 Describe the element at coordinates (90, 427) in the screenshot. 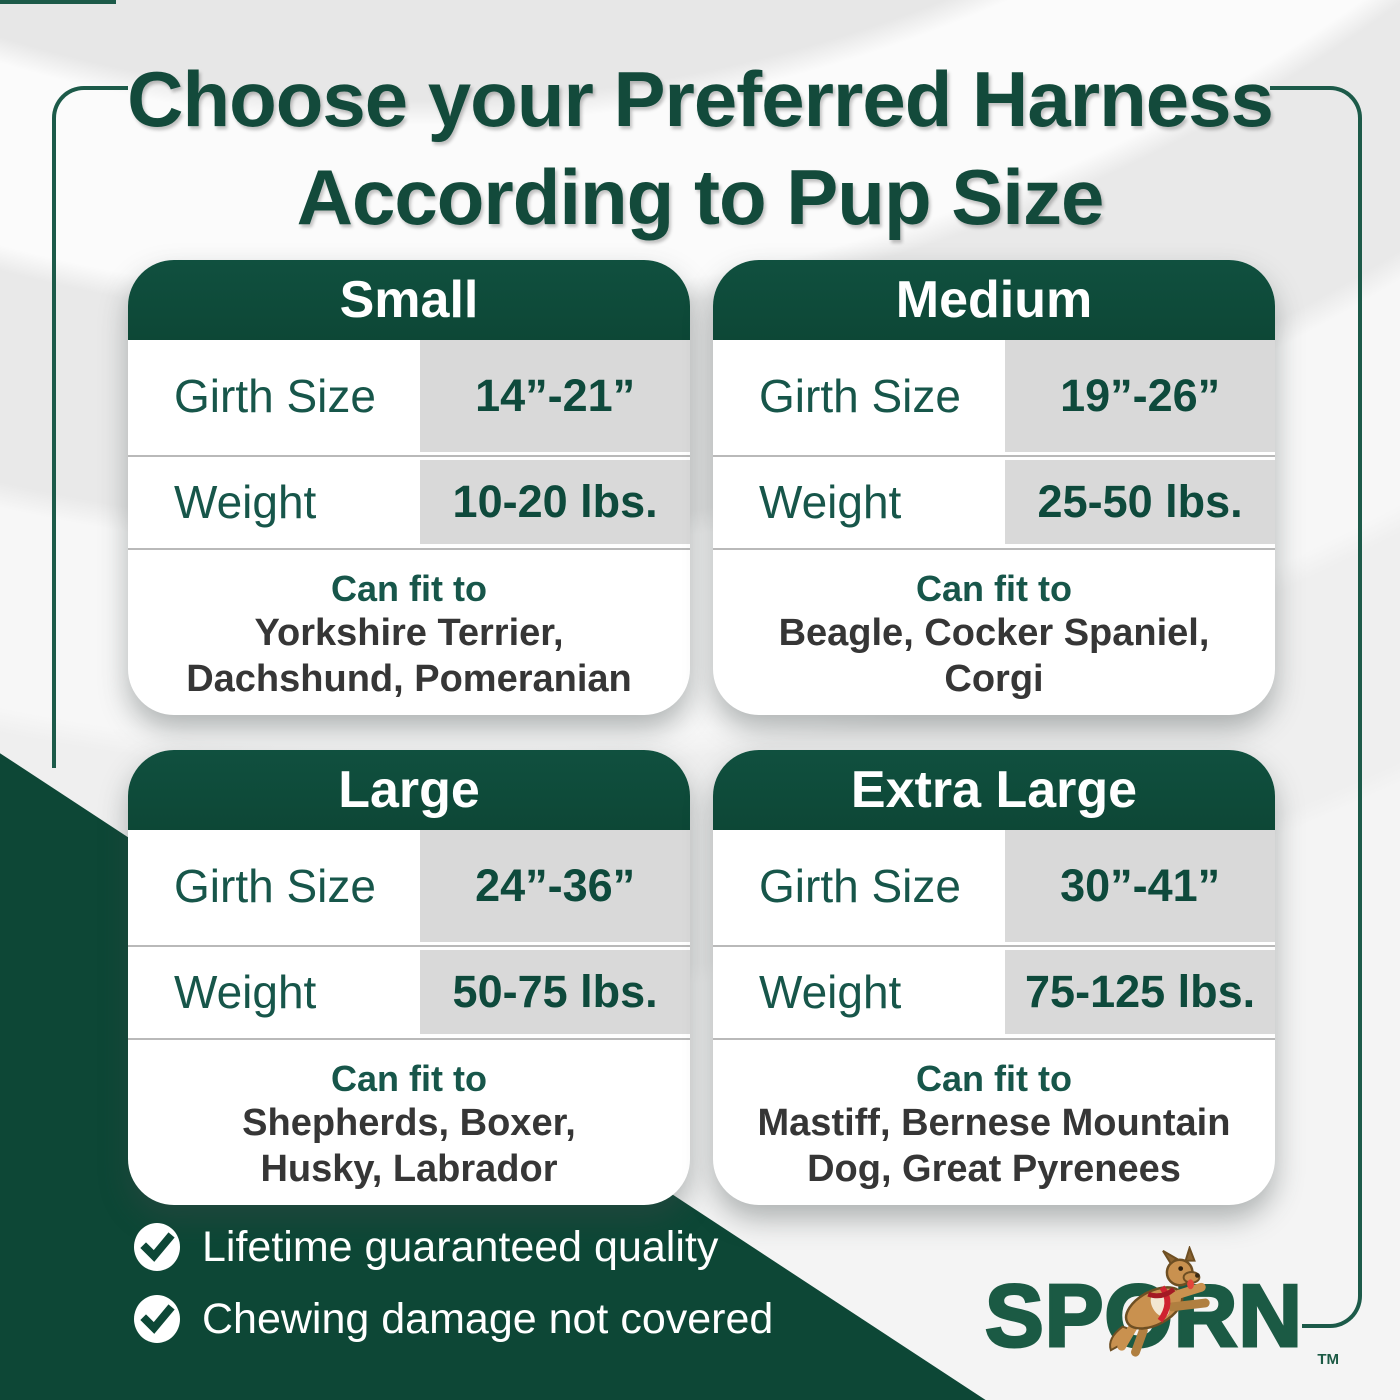

I see `frame-top-left` at that location.